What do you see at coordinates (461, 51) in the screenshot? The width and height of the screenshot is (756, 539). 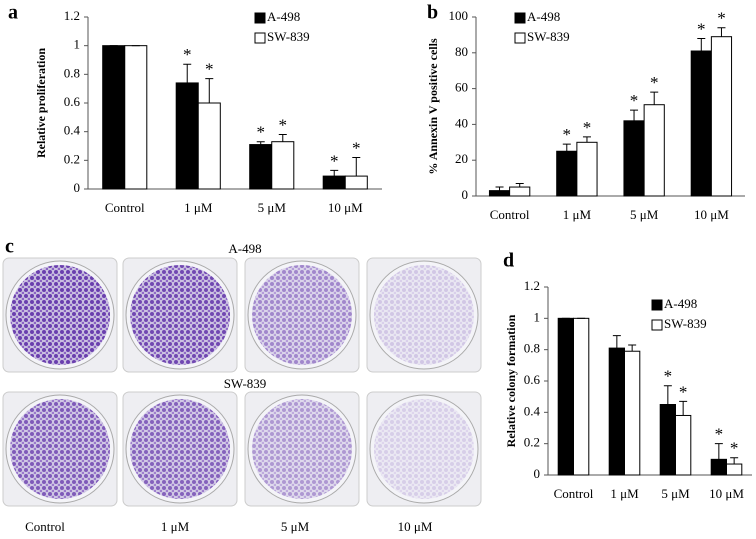 I see `y-tick-label: 80` at bounding box center [461, 51].